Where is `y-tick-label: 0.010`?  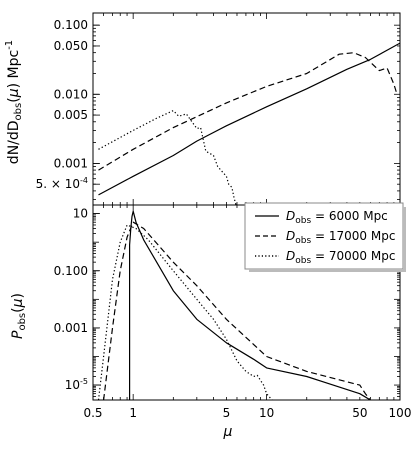 y-tick-label: 0.010 is located at coordinates (71, 94).